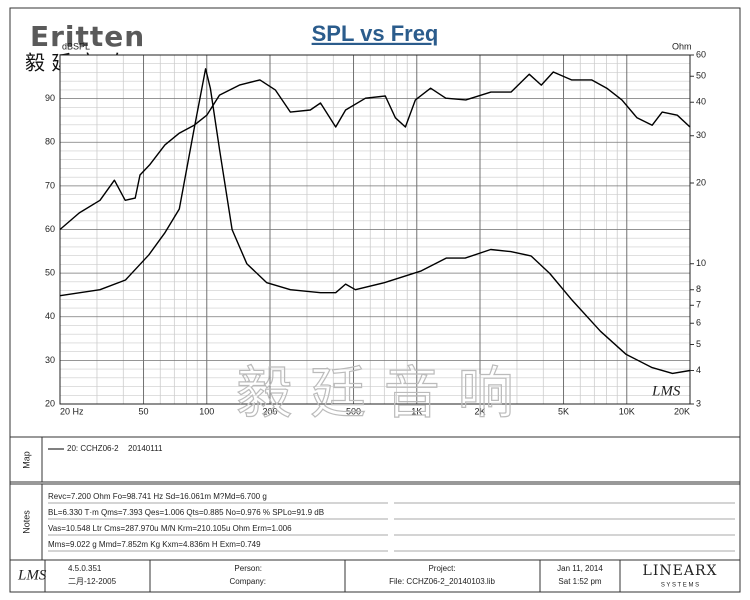 The image size is (750, 600). Describe the element at coordinates (701, 102) in the screenshot. I see `y2-tick-label: 40` at that location.